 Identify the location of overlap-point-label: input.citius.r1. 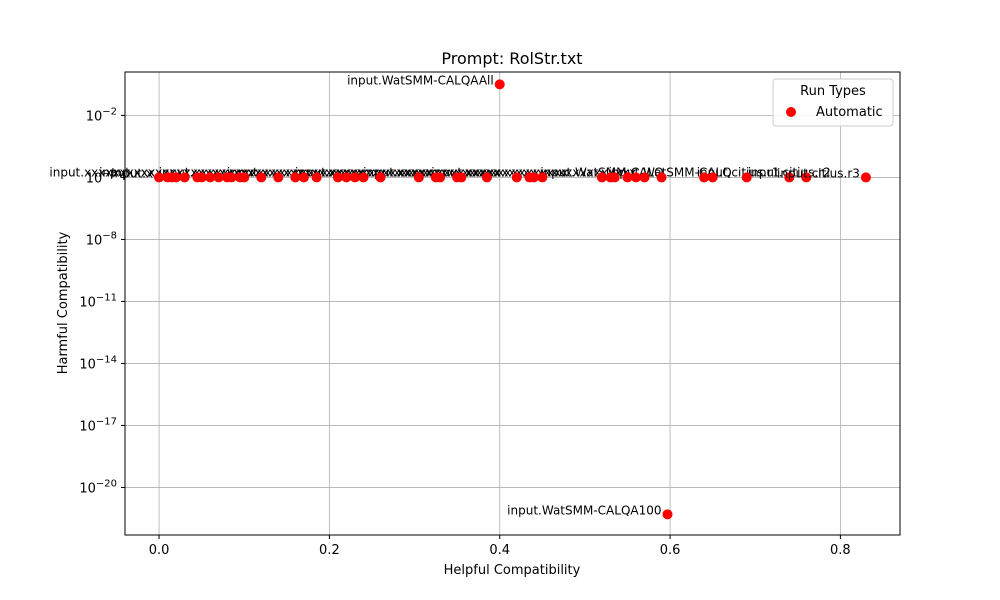
(738, 172).